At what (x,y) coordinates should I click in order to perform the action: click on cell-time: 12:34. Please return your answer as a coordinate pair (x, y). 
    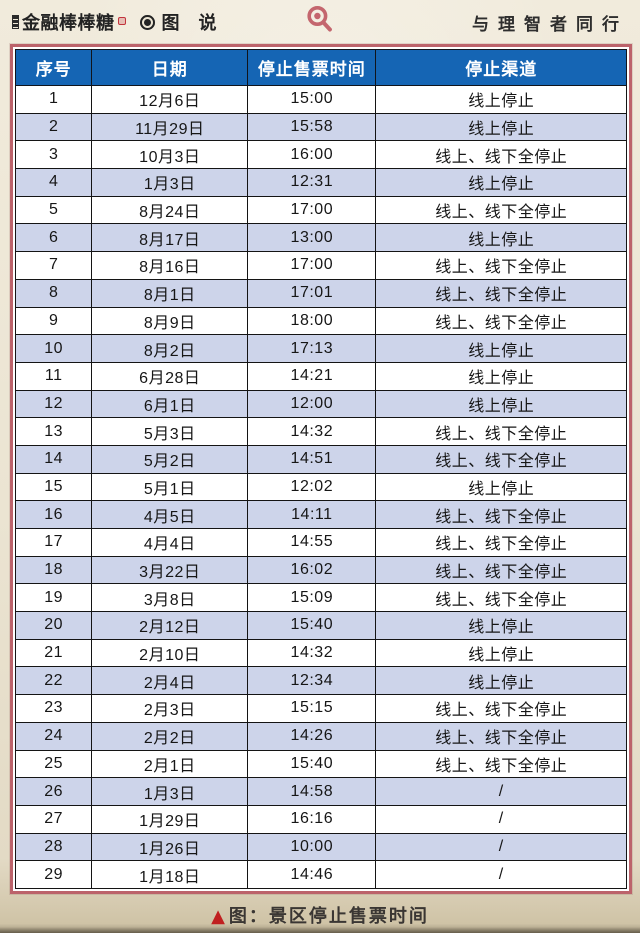
    Looking at the image, I should click on (312, 681).